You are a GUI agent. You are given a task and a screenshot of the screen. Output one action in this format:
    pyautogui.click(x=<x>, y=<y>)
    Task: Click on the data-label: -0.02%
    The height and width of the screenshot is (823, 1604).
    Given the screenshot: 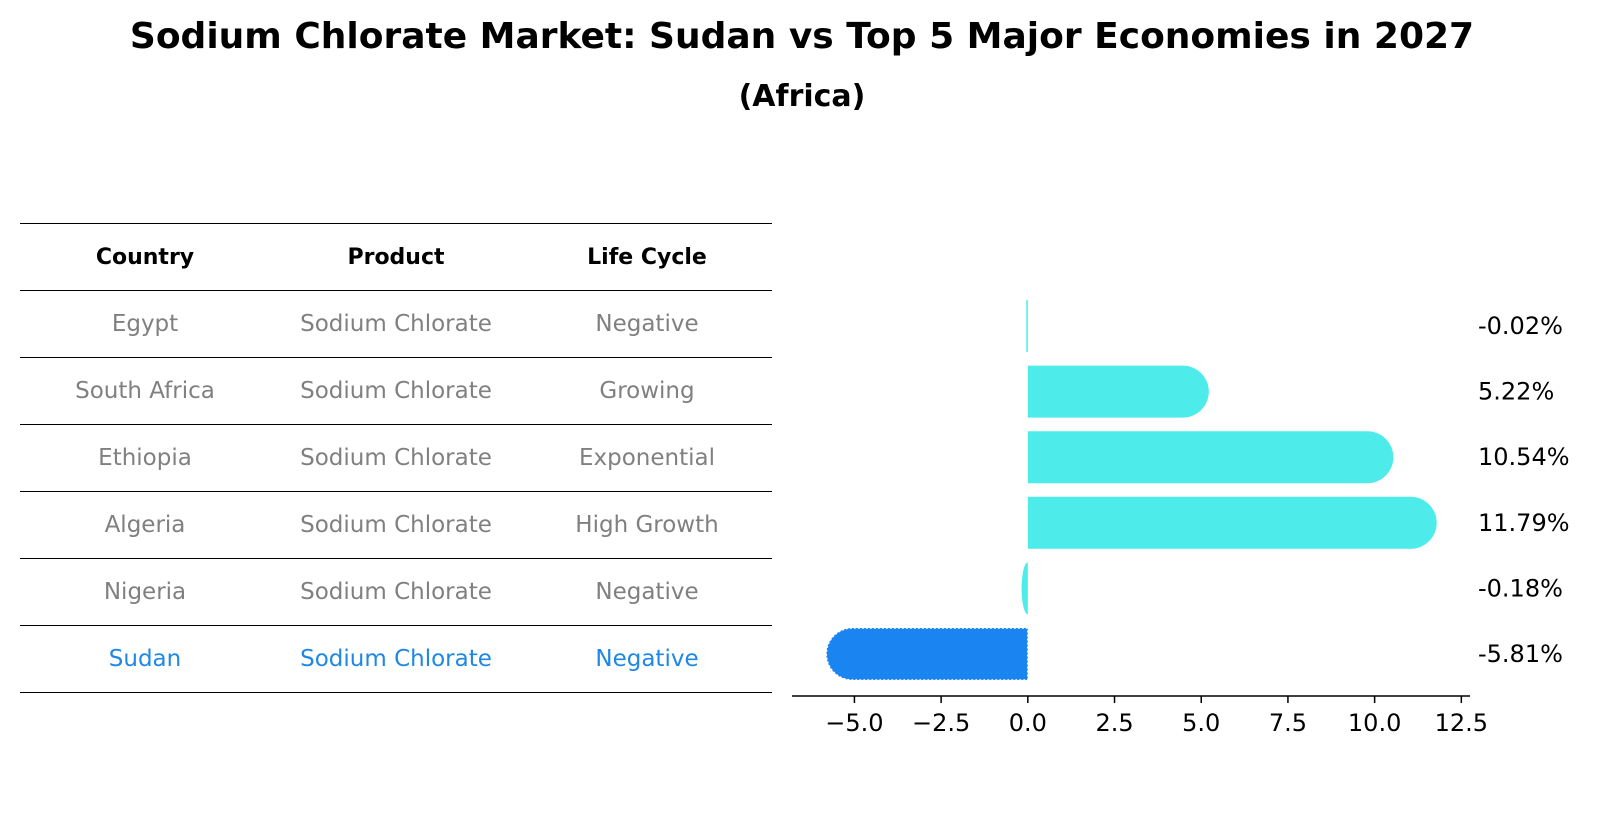 What is the action you would take?
    pyautogui.click(x=1520, y=326)
    